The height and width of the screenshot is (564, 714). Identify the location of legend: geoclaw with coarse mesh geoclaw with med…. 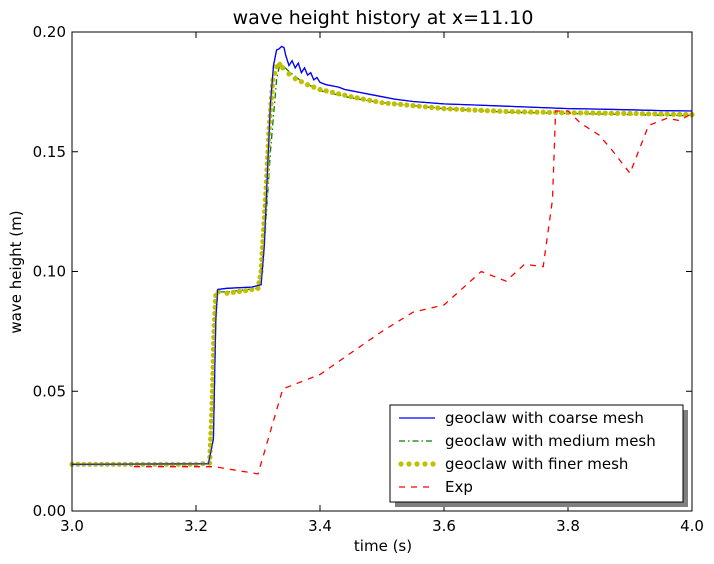
(538, 455).